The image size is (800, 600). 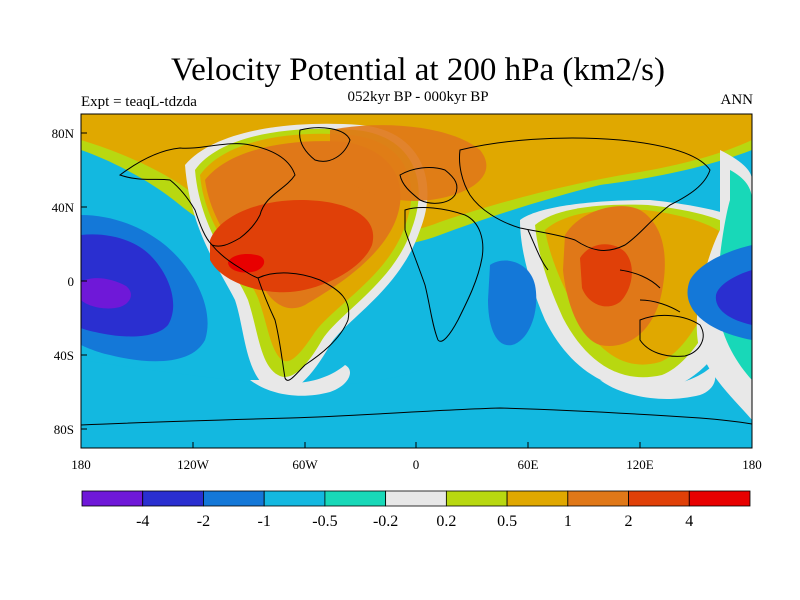 What do you see at coordinates (568, 521) in the screenshot?
I see `colorbar-label: 1` at bounding box center [568, 521].